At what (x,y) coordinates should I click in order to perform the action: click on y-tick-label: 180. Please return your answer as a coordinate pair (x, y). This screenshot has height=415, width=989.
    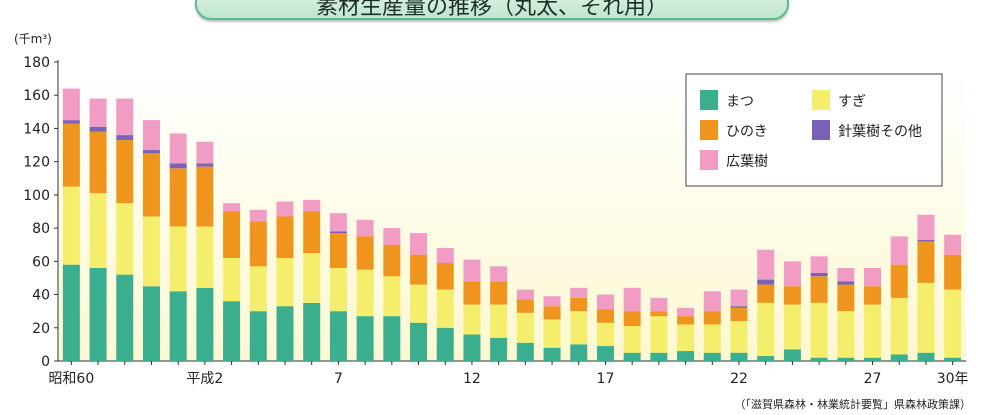
    Looking at the image, I should click on (36, 63).